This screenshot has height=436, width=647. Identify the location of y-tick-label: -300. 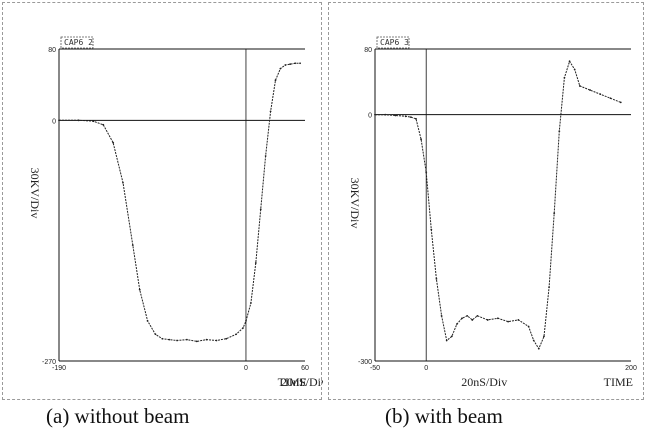
(365, 362).